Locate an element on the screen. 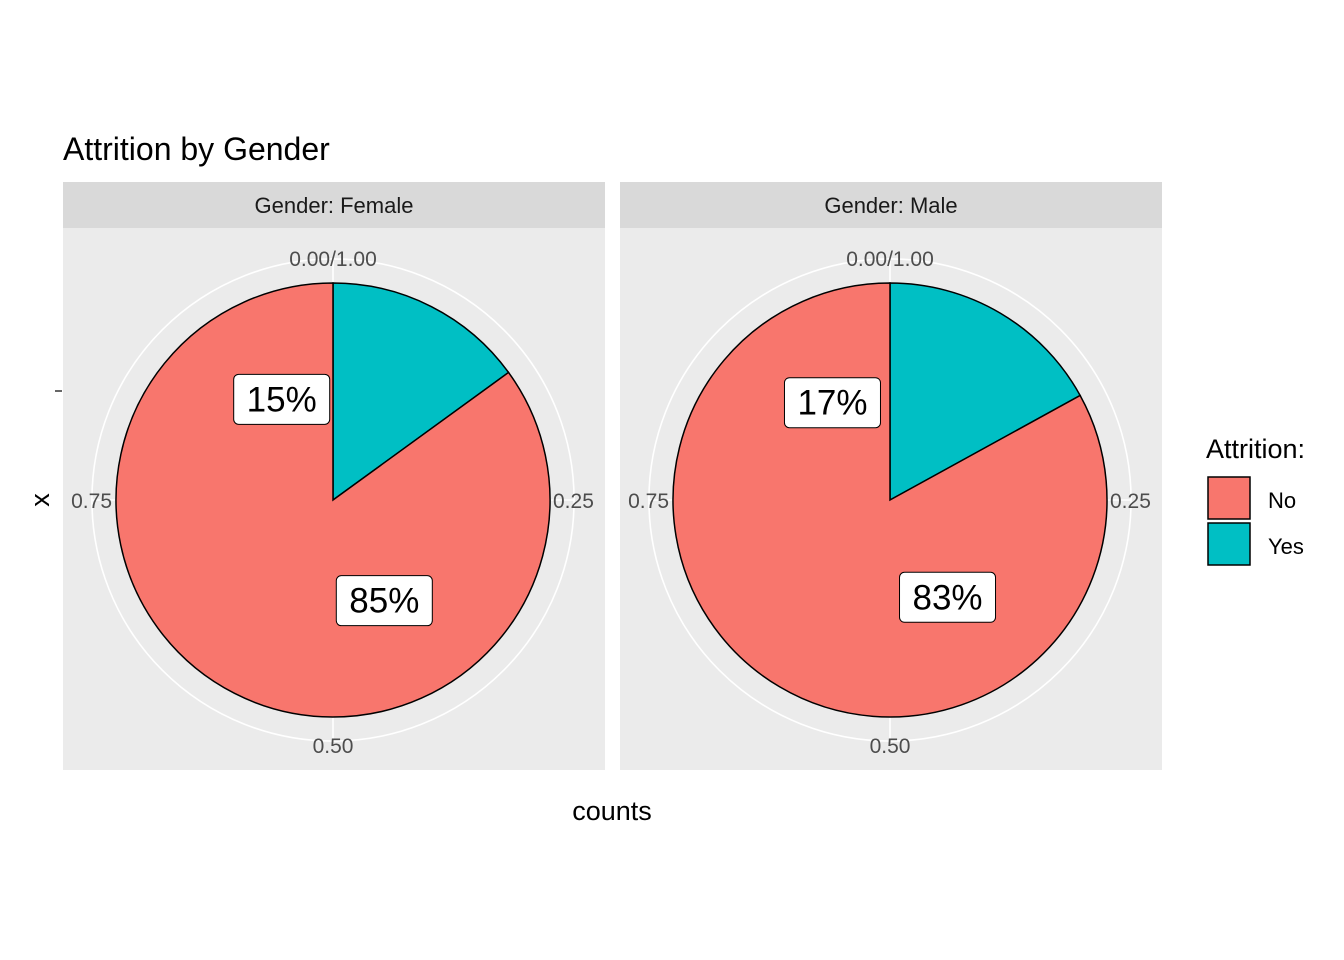  legend-key-yes is located at coordinates (1229, 544).